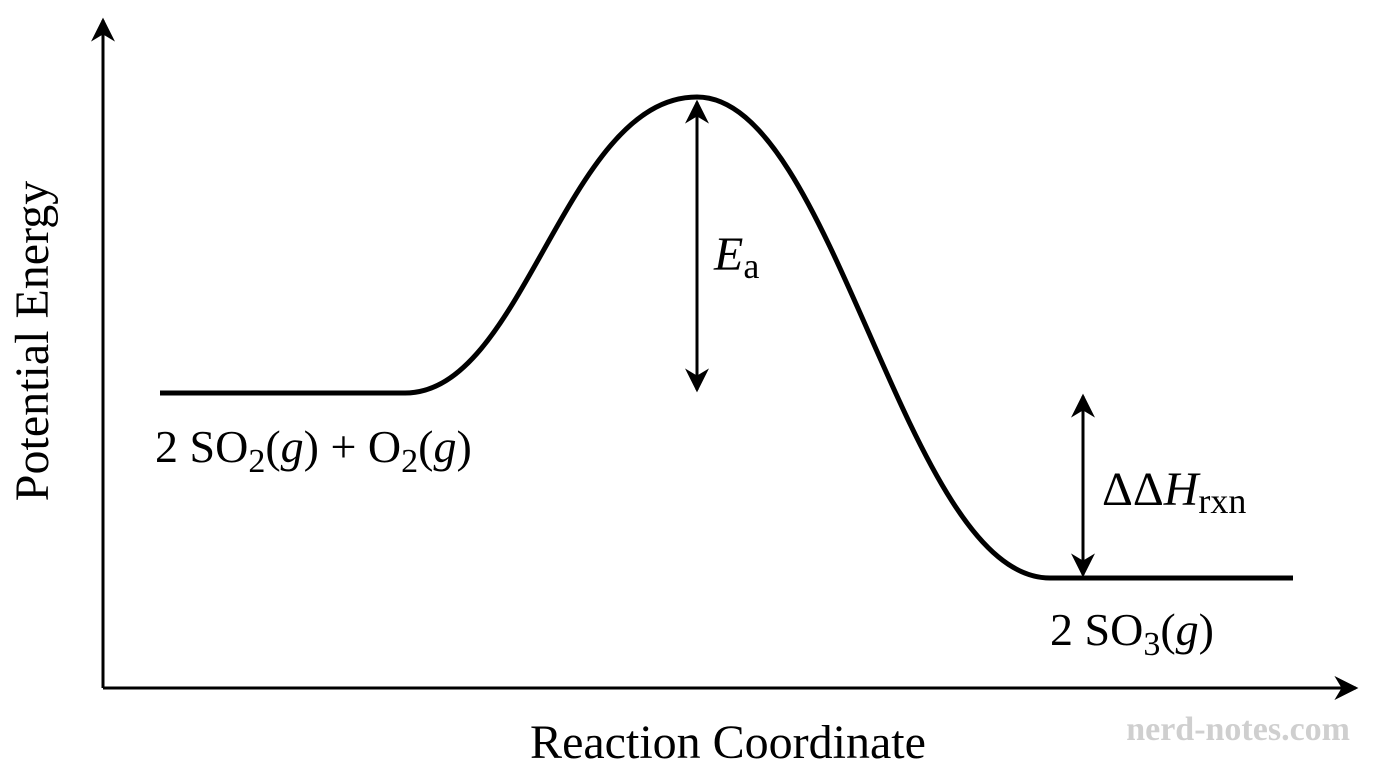  Describe the element at coordinates (352, 446) in the screenshot. I see `text: ) + O` at that location.